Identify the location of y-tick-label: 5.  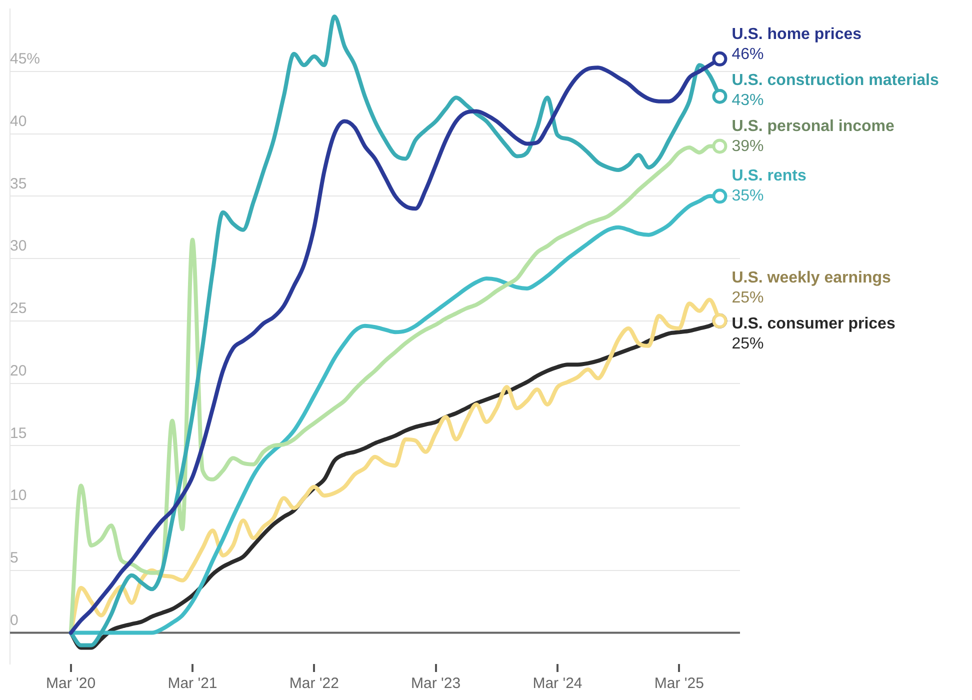
(14, 558).